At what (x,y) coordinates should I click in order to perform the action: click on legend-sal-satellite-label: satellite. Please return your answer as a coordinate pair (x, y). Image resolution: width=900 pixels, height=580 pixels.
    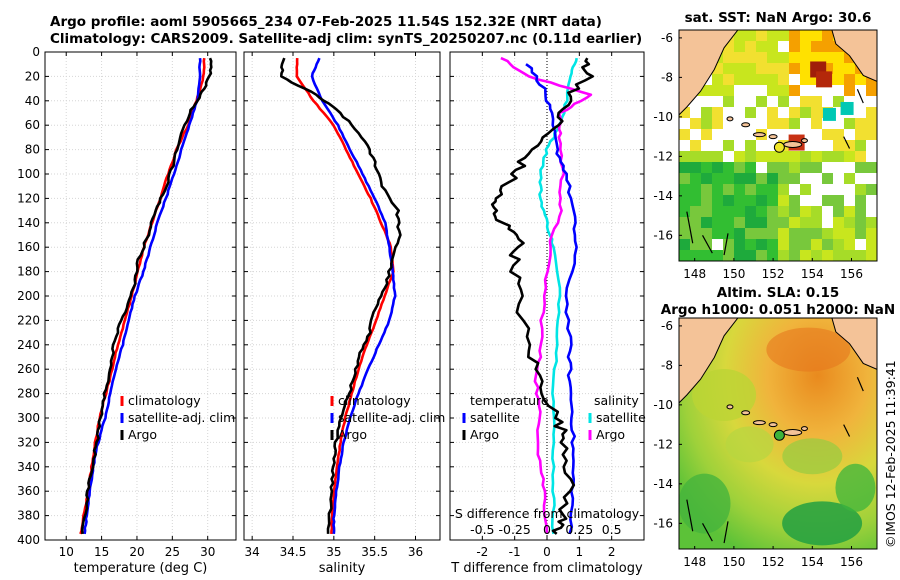
    Looking at the image, I should click on (621, 417).